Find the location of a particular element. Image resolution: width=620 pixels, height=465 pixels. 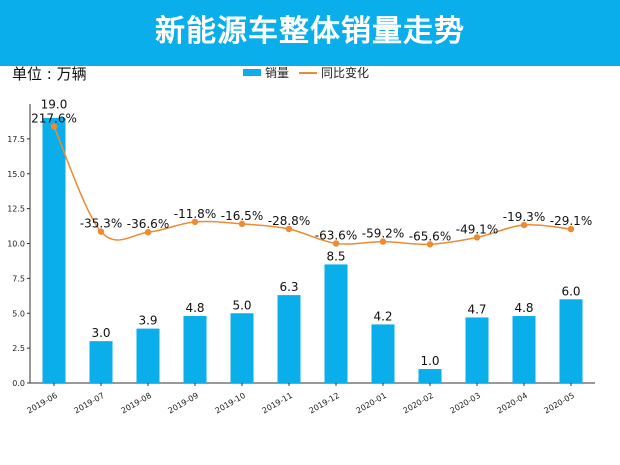

y-tick-label: 17.5 is located at coordinates (16, 139).